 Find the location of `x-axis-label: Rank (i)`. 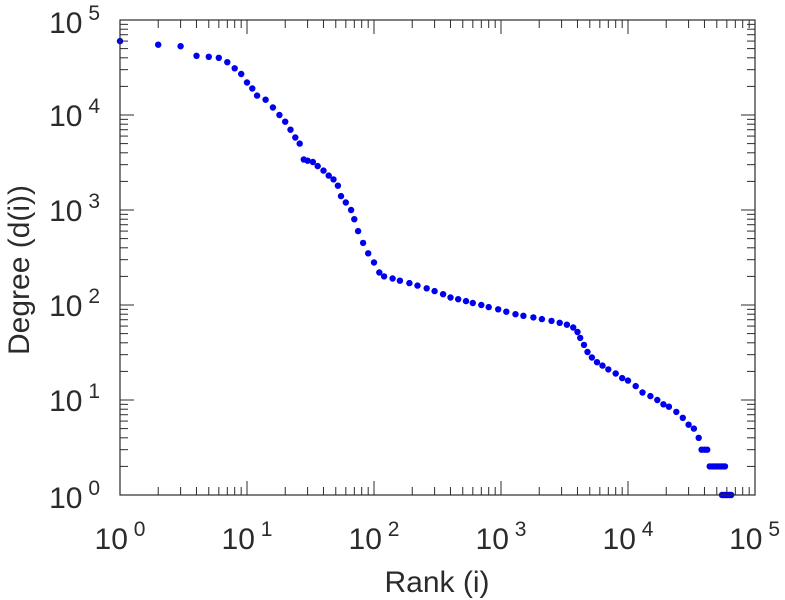

x-axis-label: Rank (i) is located at coordinates (436, 582).